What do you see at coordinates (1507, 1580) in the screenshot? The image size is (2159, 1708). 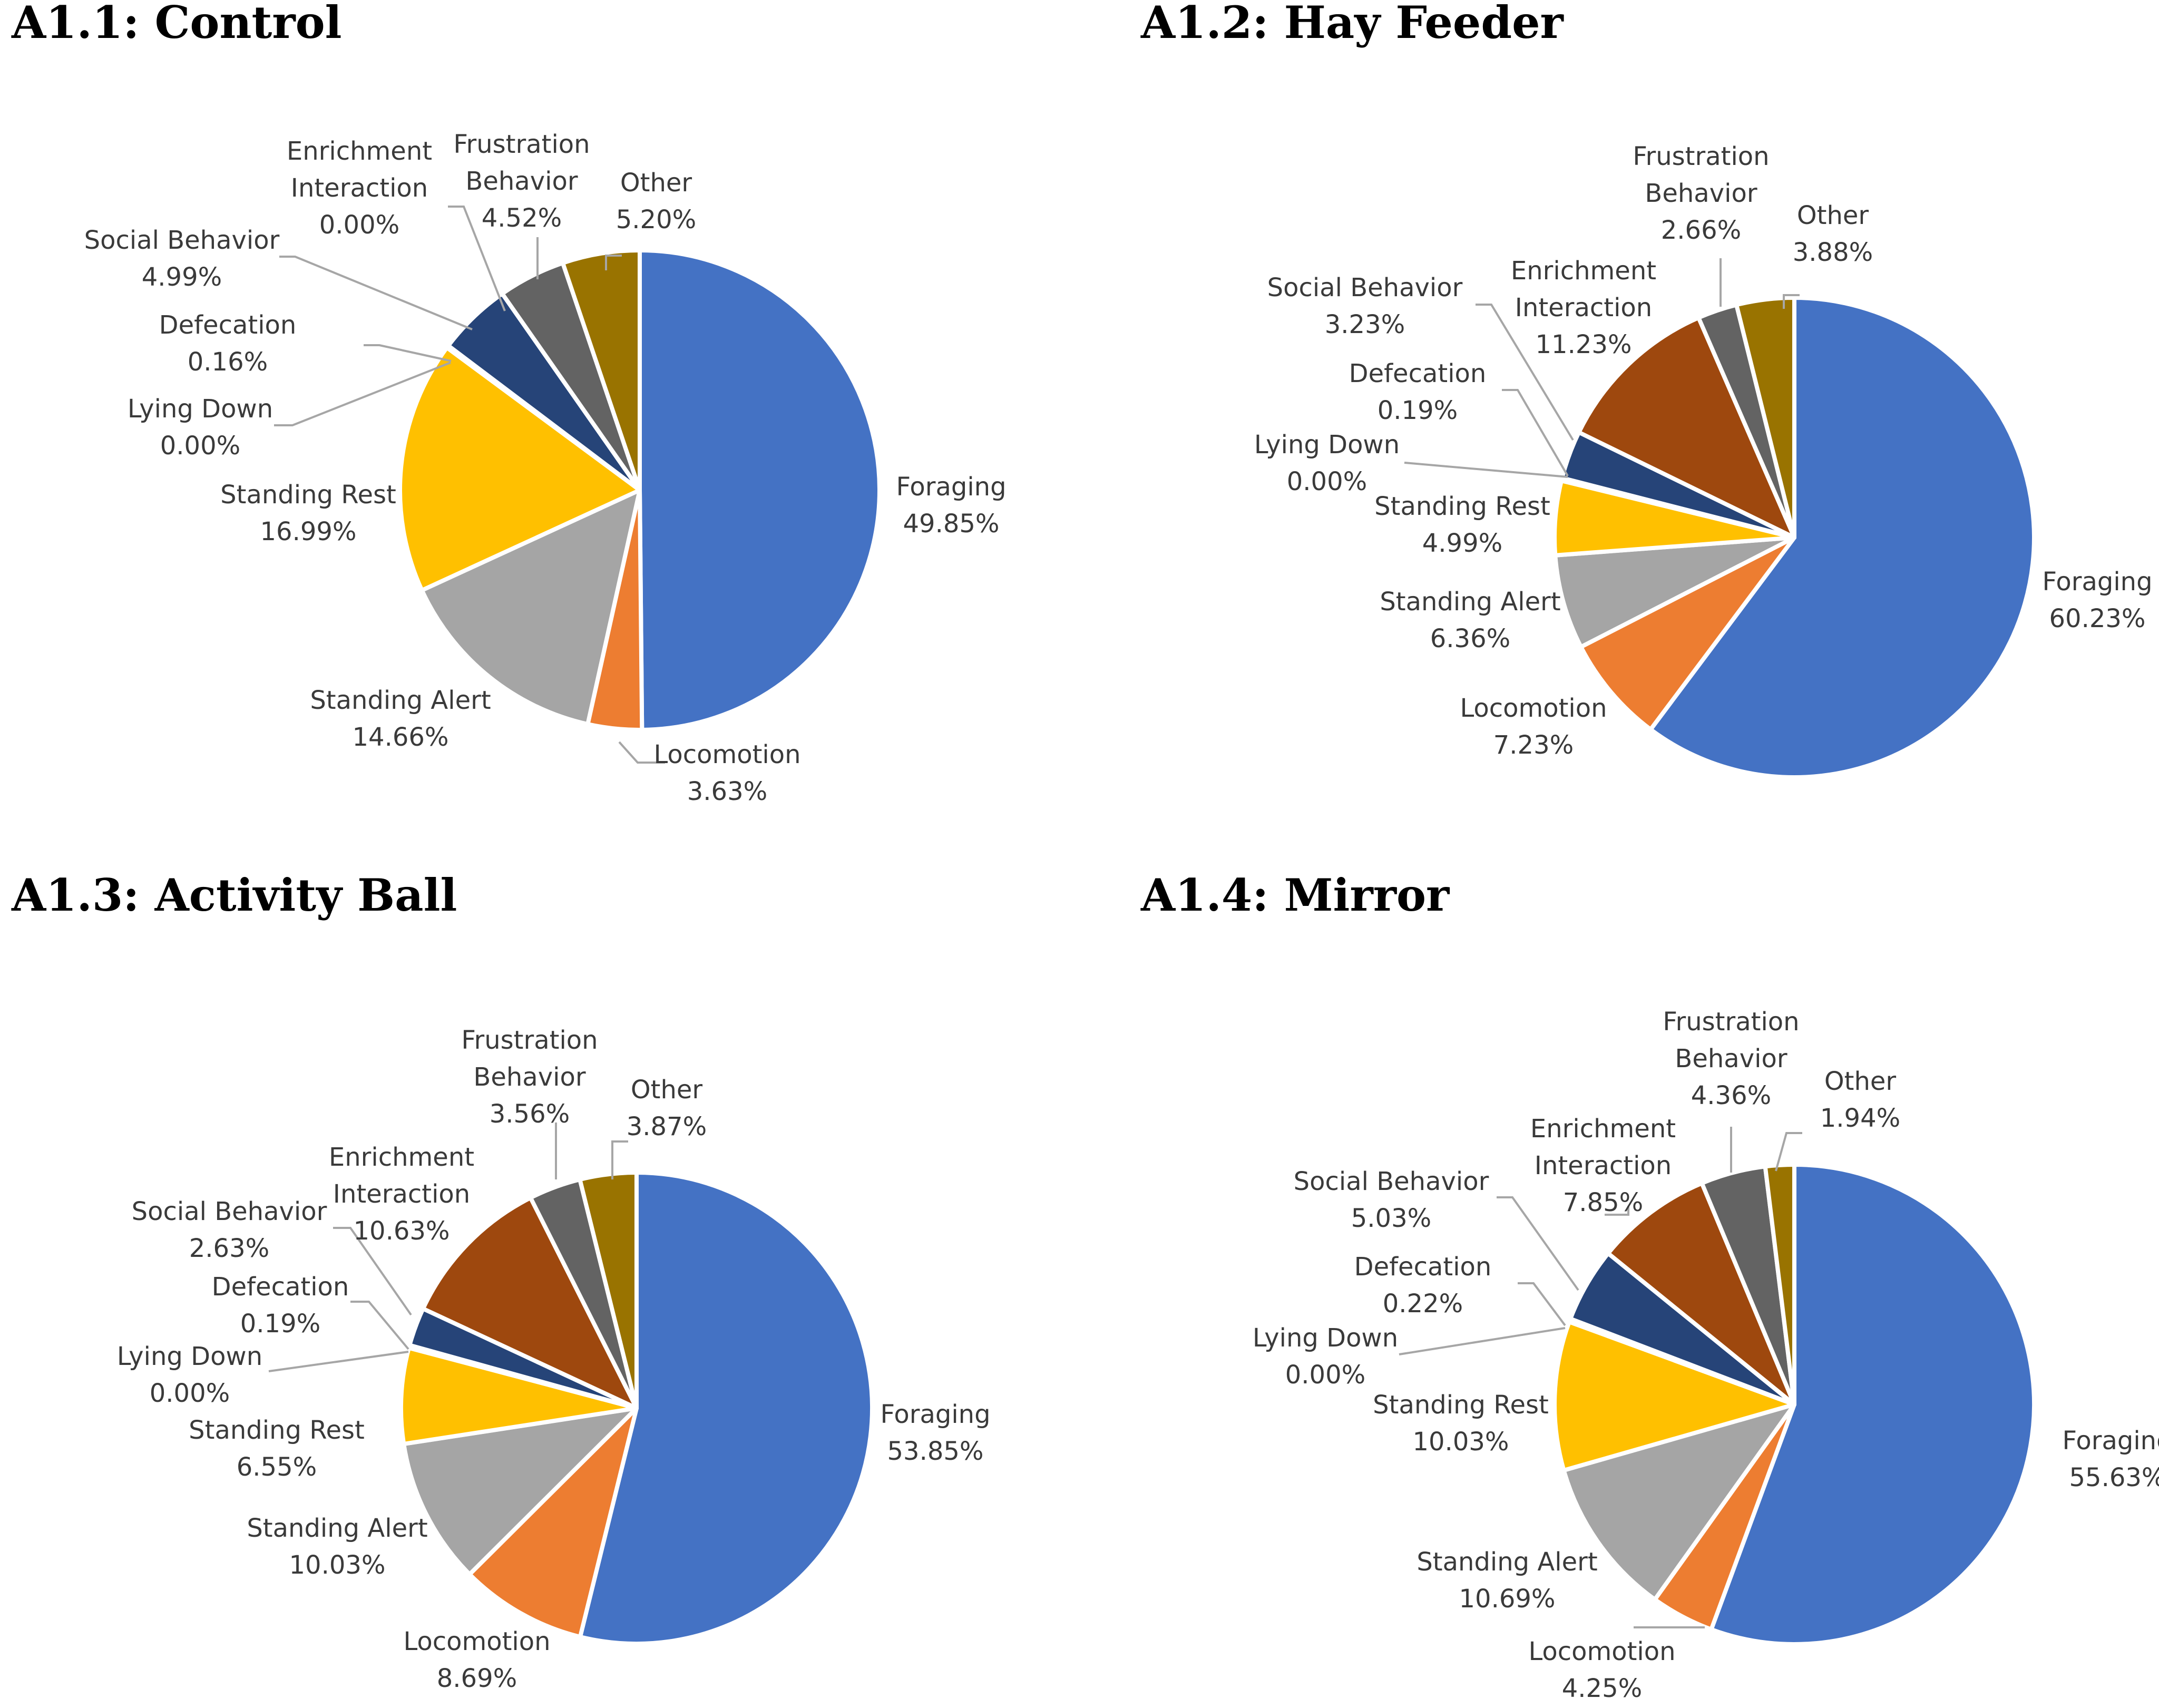 I see `data-label-standing-alert: Standing Alert 10.69%` at bounding box center [1507, 1580].